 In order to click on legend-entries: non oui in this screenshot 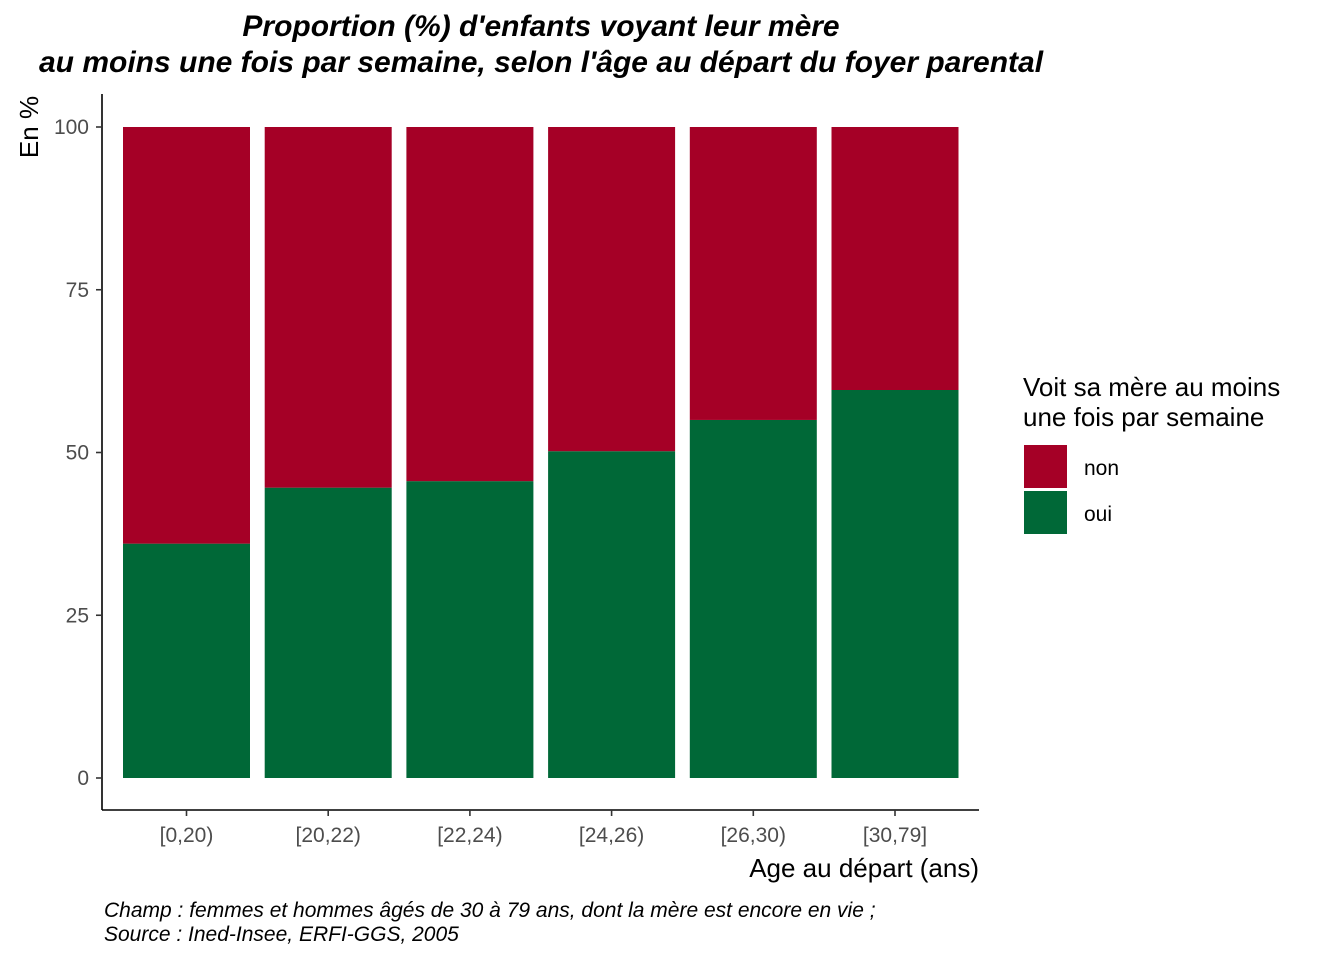, I will do `click(1071, 489)`.